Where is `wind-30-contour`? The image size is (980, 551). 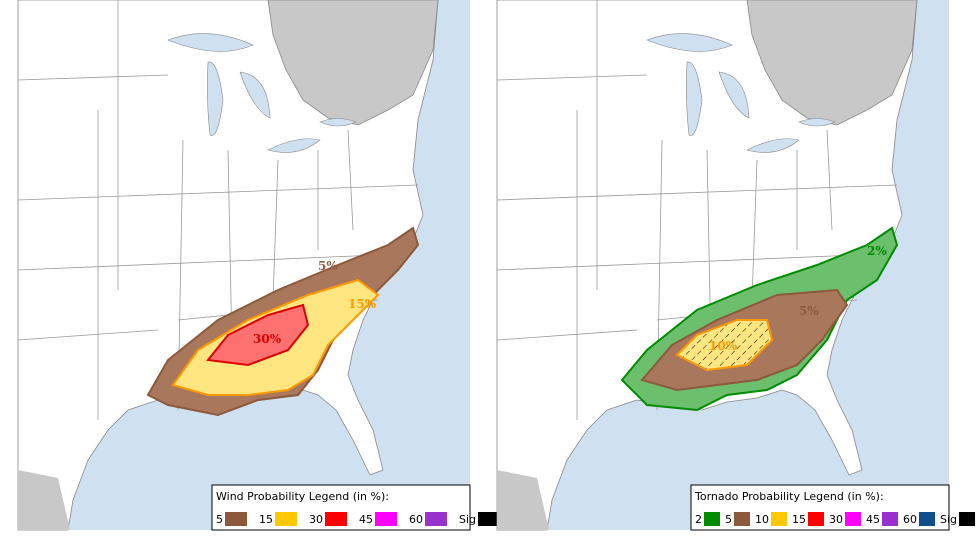 wind-30-contour is located at coordinates (258, 335).